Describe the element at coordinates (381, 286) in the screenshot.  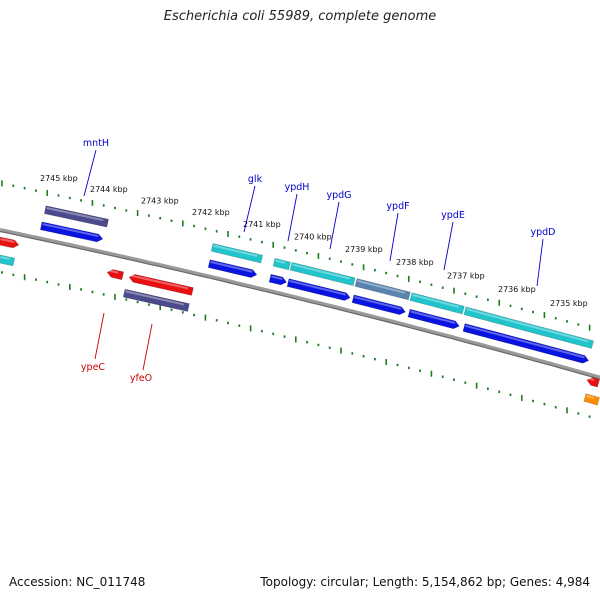
I see `gene-top-4-highlight` at that location.